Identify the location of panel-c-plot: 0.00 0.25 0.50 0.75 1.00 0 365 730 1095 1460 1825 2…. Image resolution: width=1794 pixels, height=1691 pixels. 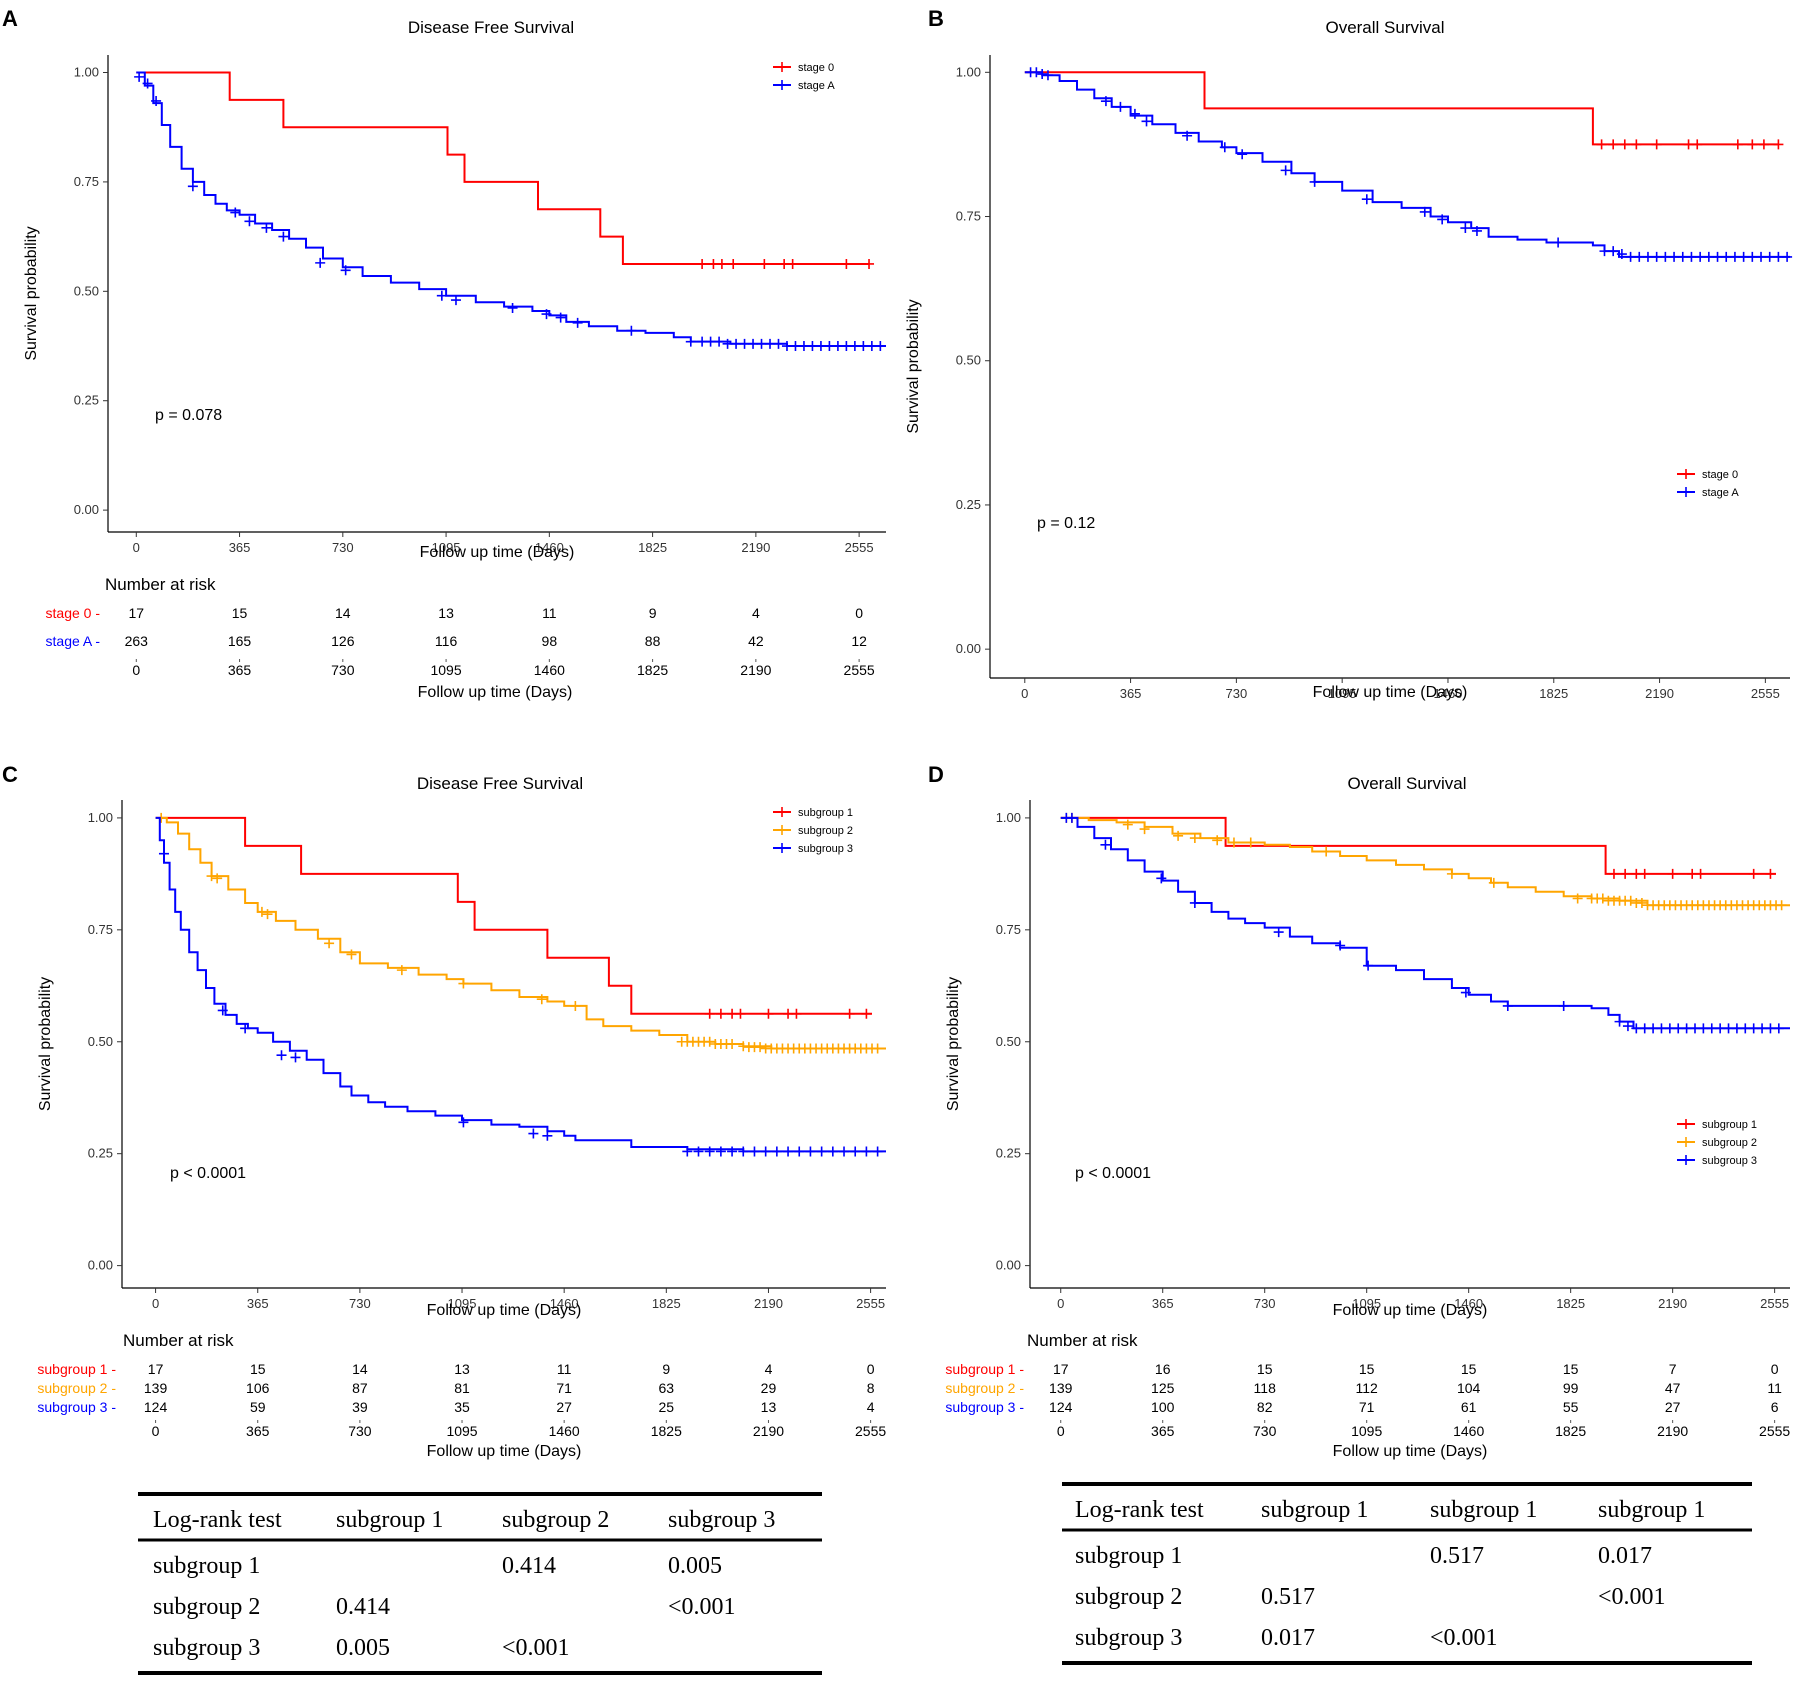
(461, 1059).